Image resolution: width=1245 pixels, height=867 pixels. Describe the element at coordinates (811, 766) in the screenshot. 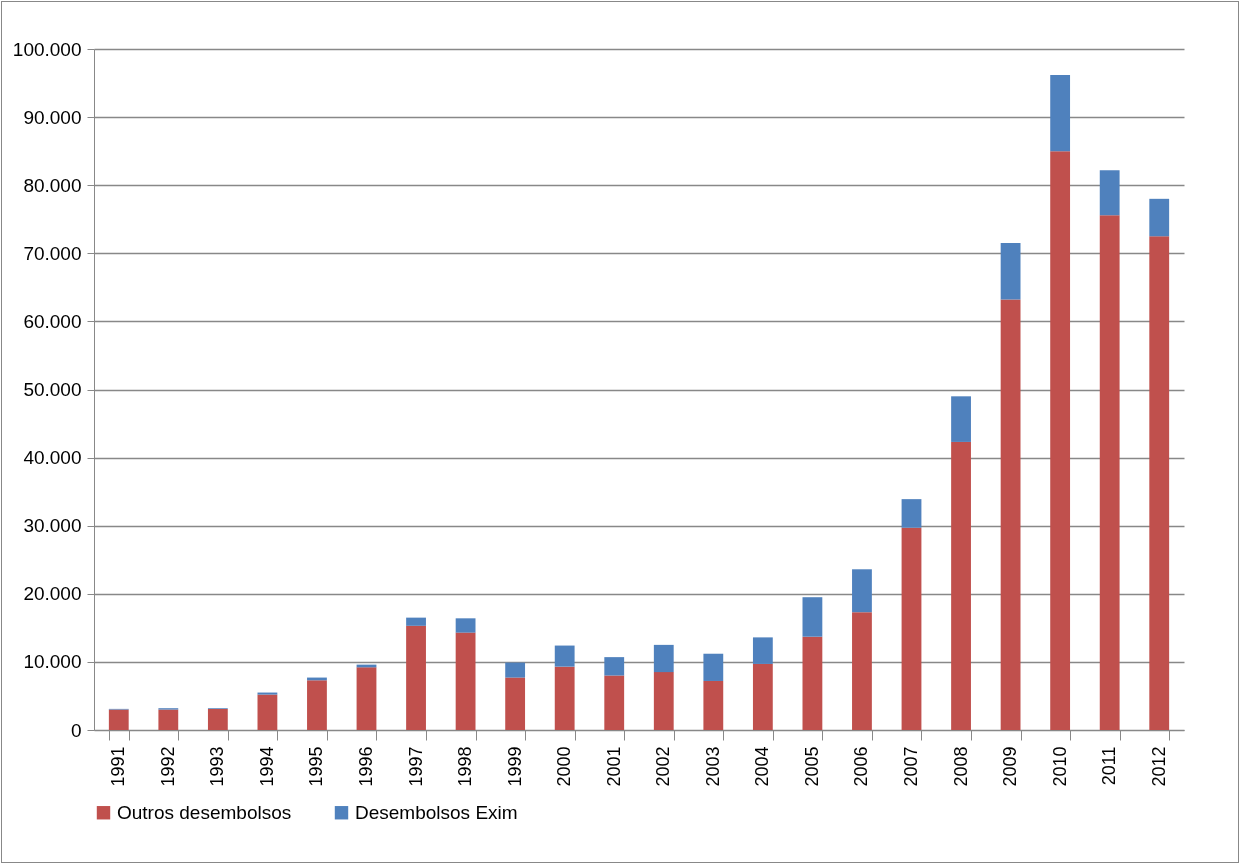

I see `x-tick-label: 2005` at that location.